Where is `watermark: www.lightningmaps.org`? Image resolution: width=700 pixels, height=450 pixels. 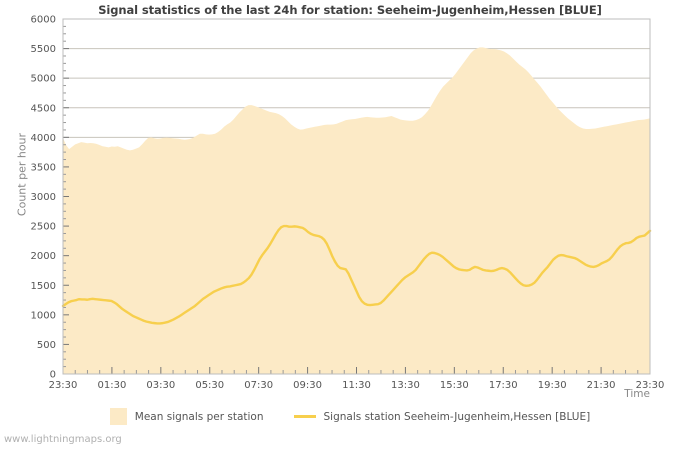
watermark: www.lightningmaps.org is located at coordinates (63, 439).